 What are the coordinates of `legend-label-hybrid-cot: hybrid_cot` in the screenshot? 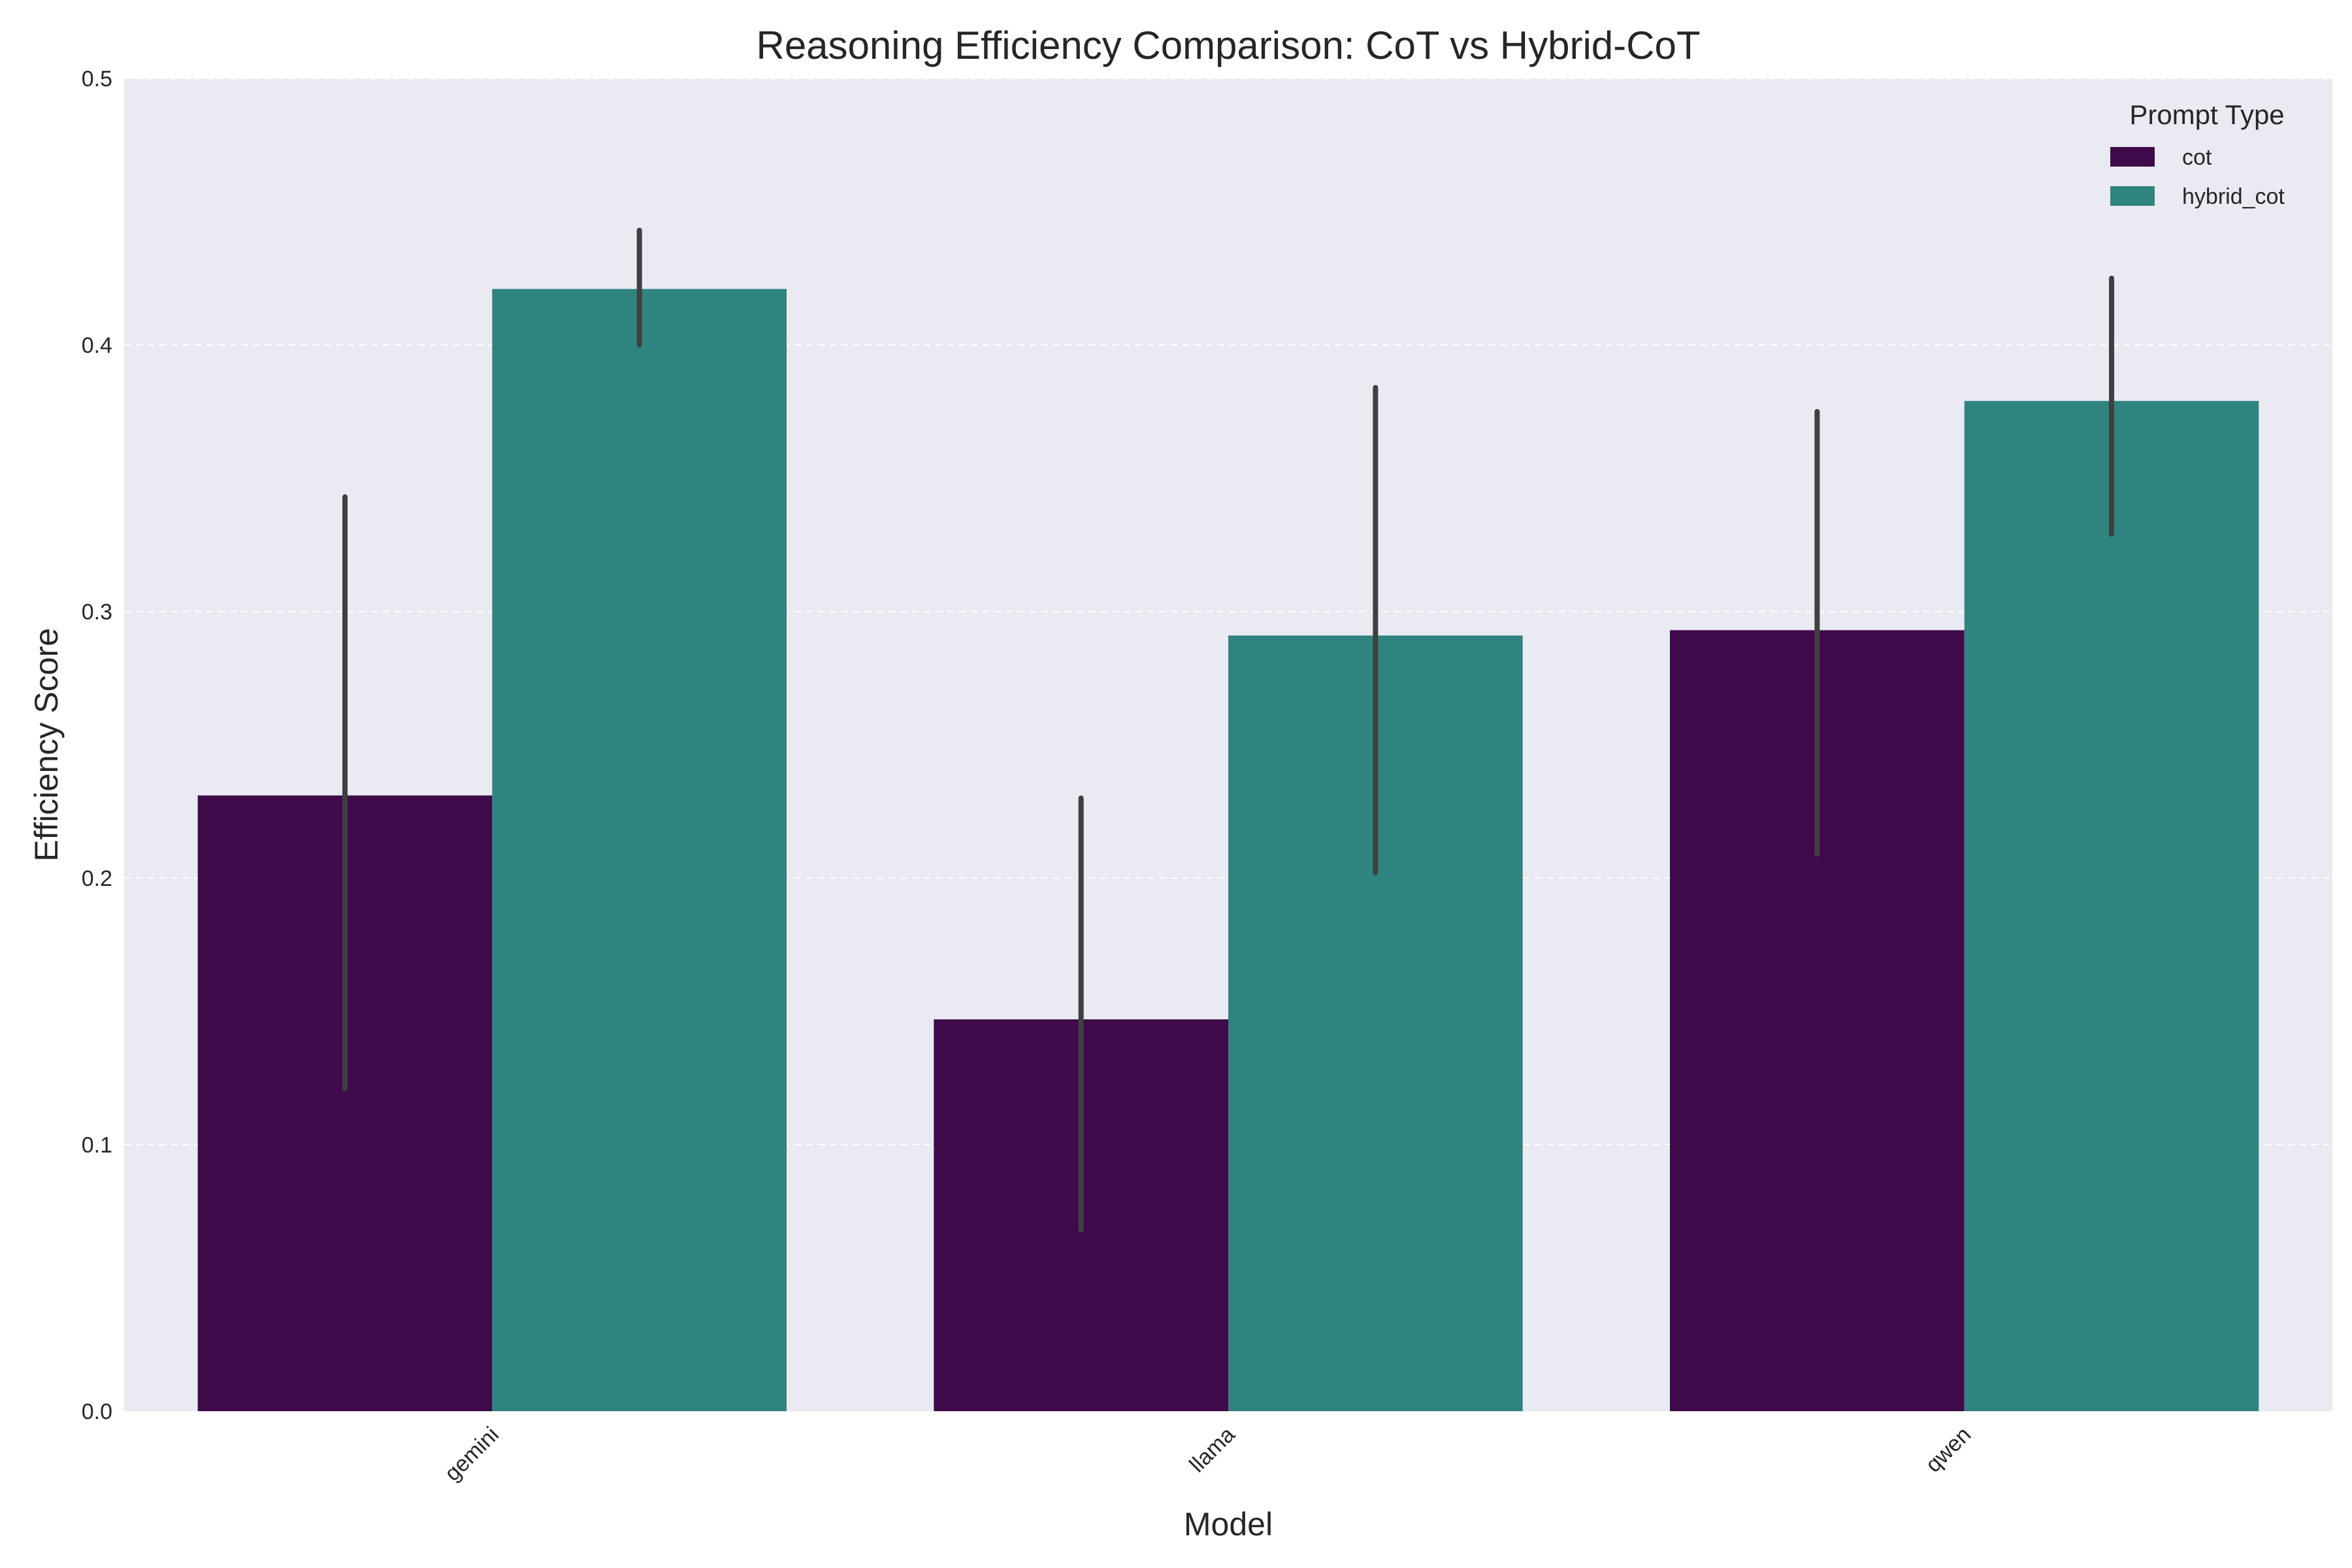 It's located at (2233, 196).